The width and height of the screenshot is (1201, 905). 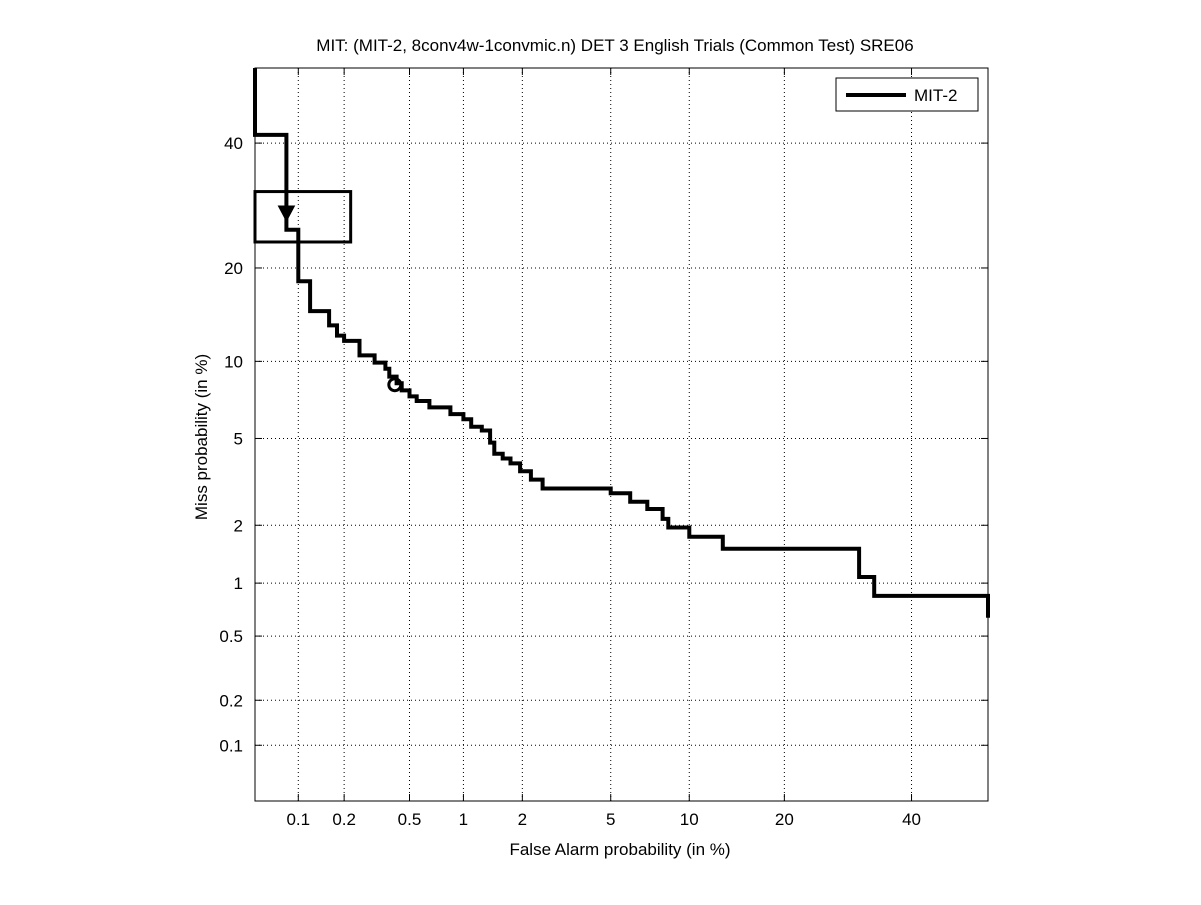 I want to click on x-tick-label: 10, so click(x=689, y=819).